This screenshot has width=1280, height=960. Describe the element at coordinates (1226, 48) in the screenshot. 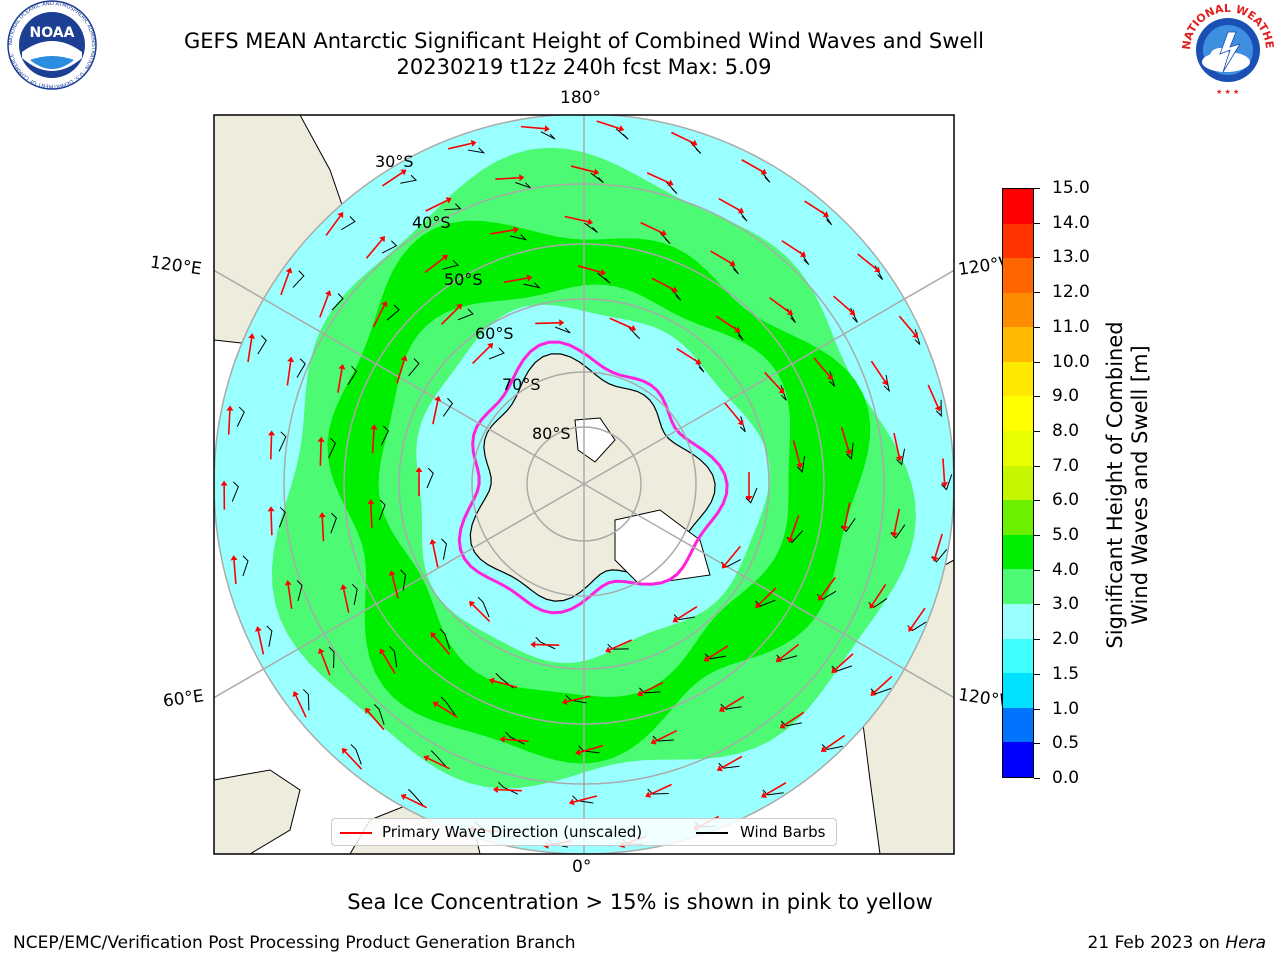

I see `nws-logo-icon: NATIONAL WEATHER SERVICE ★ ★ ★` at that location.